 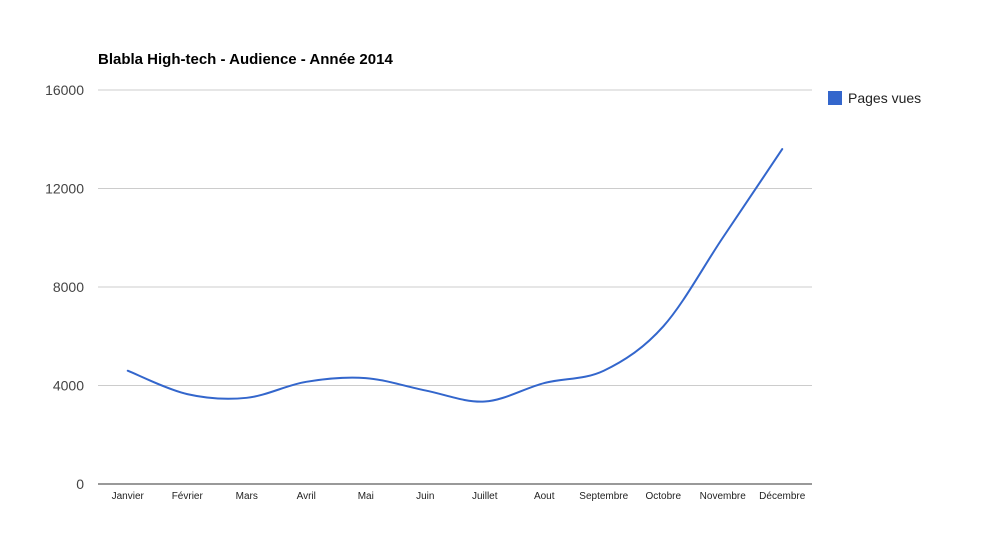 What do you see at coordinates (485, 496) in the screenshot?
I see `x-tick-label: Juillet` at bounding box center [485, 496].